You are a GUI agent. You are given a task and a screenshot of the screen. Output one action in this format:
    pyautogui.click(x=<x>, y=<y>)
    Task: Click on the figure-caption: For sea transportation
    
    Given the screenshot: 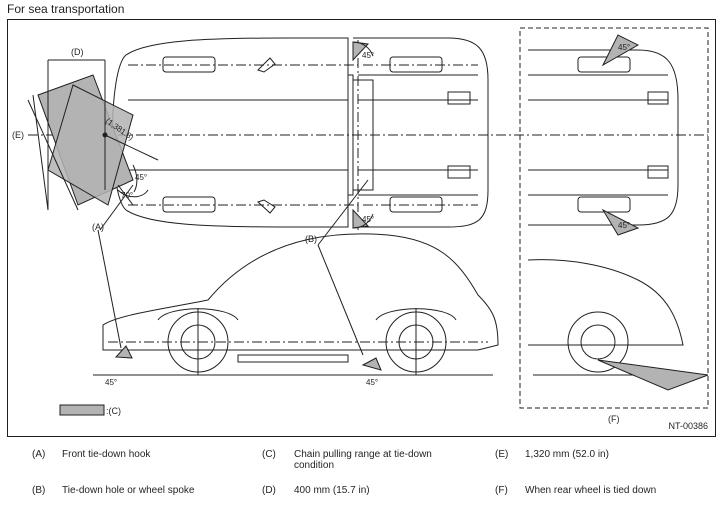 What is the action you would take?
    pyautogui.click(x=66, y=9)
    